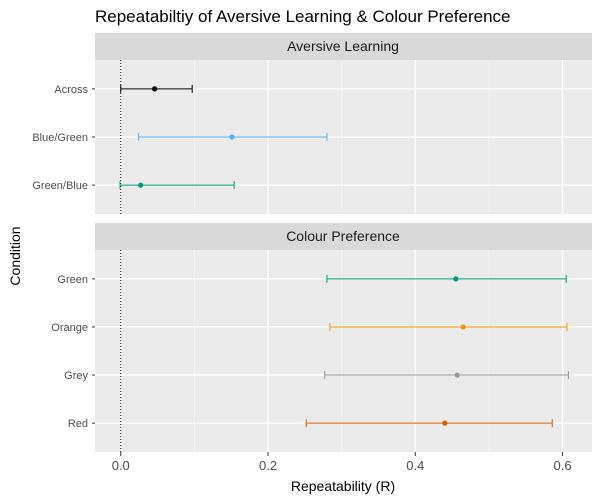 This screenshot has height=500, width=600. What do you see at coordinates (342, 462) in the screenshot?
I see `x-axis: 0.0 0.2 0.4 0.6` at bounding box center [342, 462].